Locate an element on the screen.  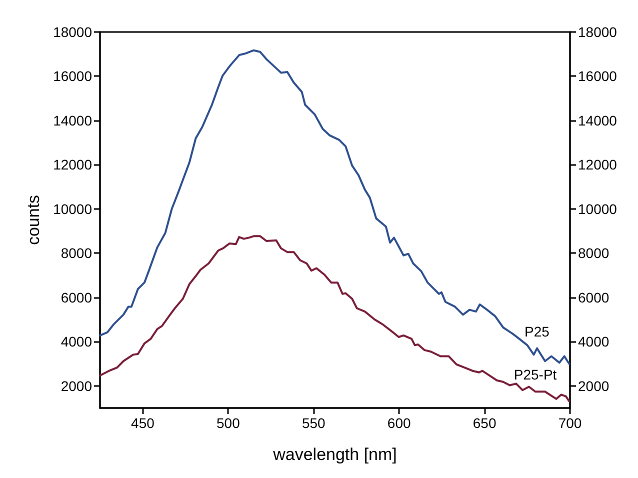
y-tick-label: 4000 is located at coordinates (76, 342).